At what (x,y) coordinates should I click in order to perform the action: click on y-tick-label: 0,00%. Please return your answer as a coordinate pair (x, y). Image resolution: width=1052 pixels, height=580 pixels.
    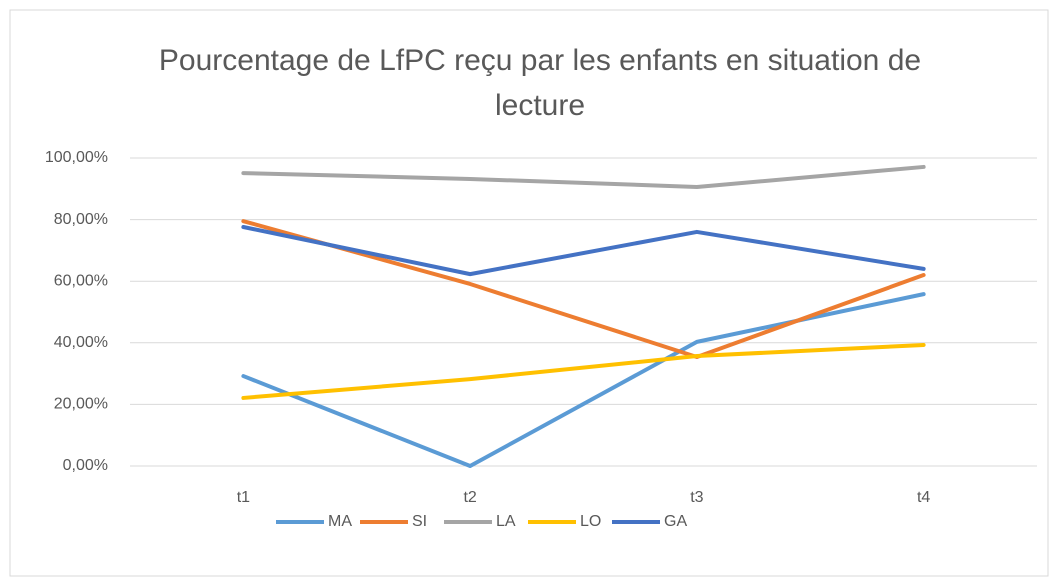
    Looking at the image, I should click on (85, 465).